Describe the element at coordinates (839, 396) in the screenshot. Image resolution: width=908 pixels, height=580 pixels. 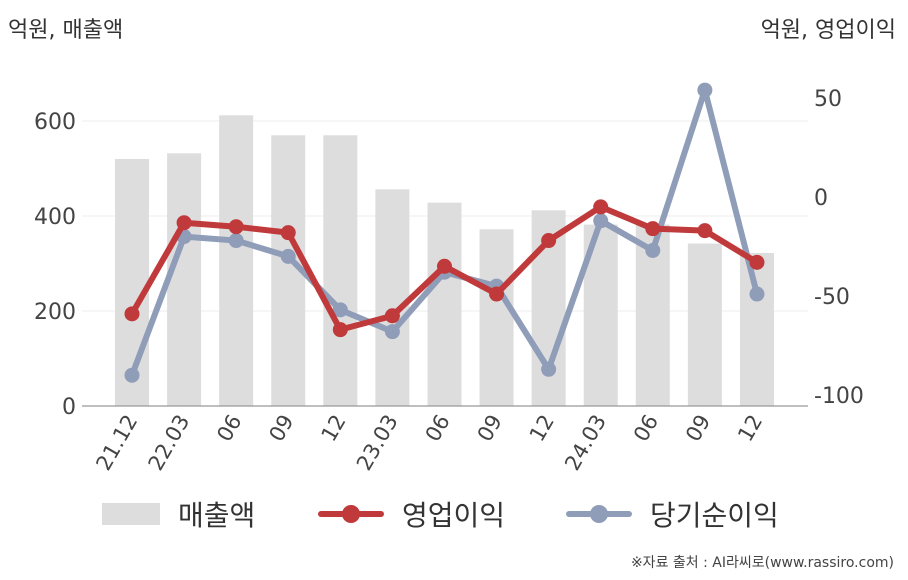
I see `right-axis-tick-label: -100` at that location.